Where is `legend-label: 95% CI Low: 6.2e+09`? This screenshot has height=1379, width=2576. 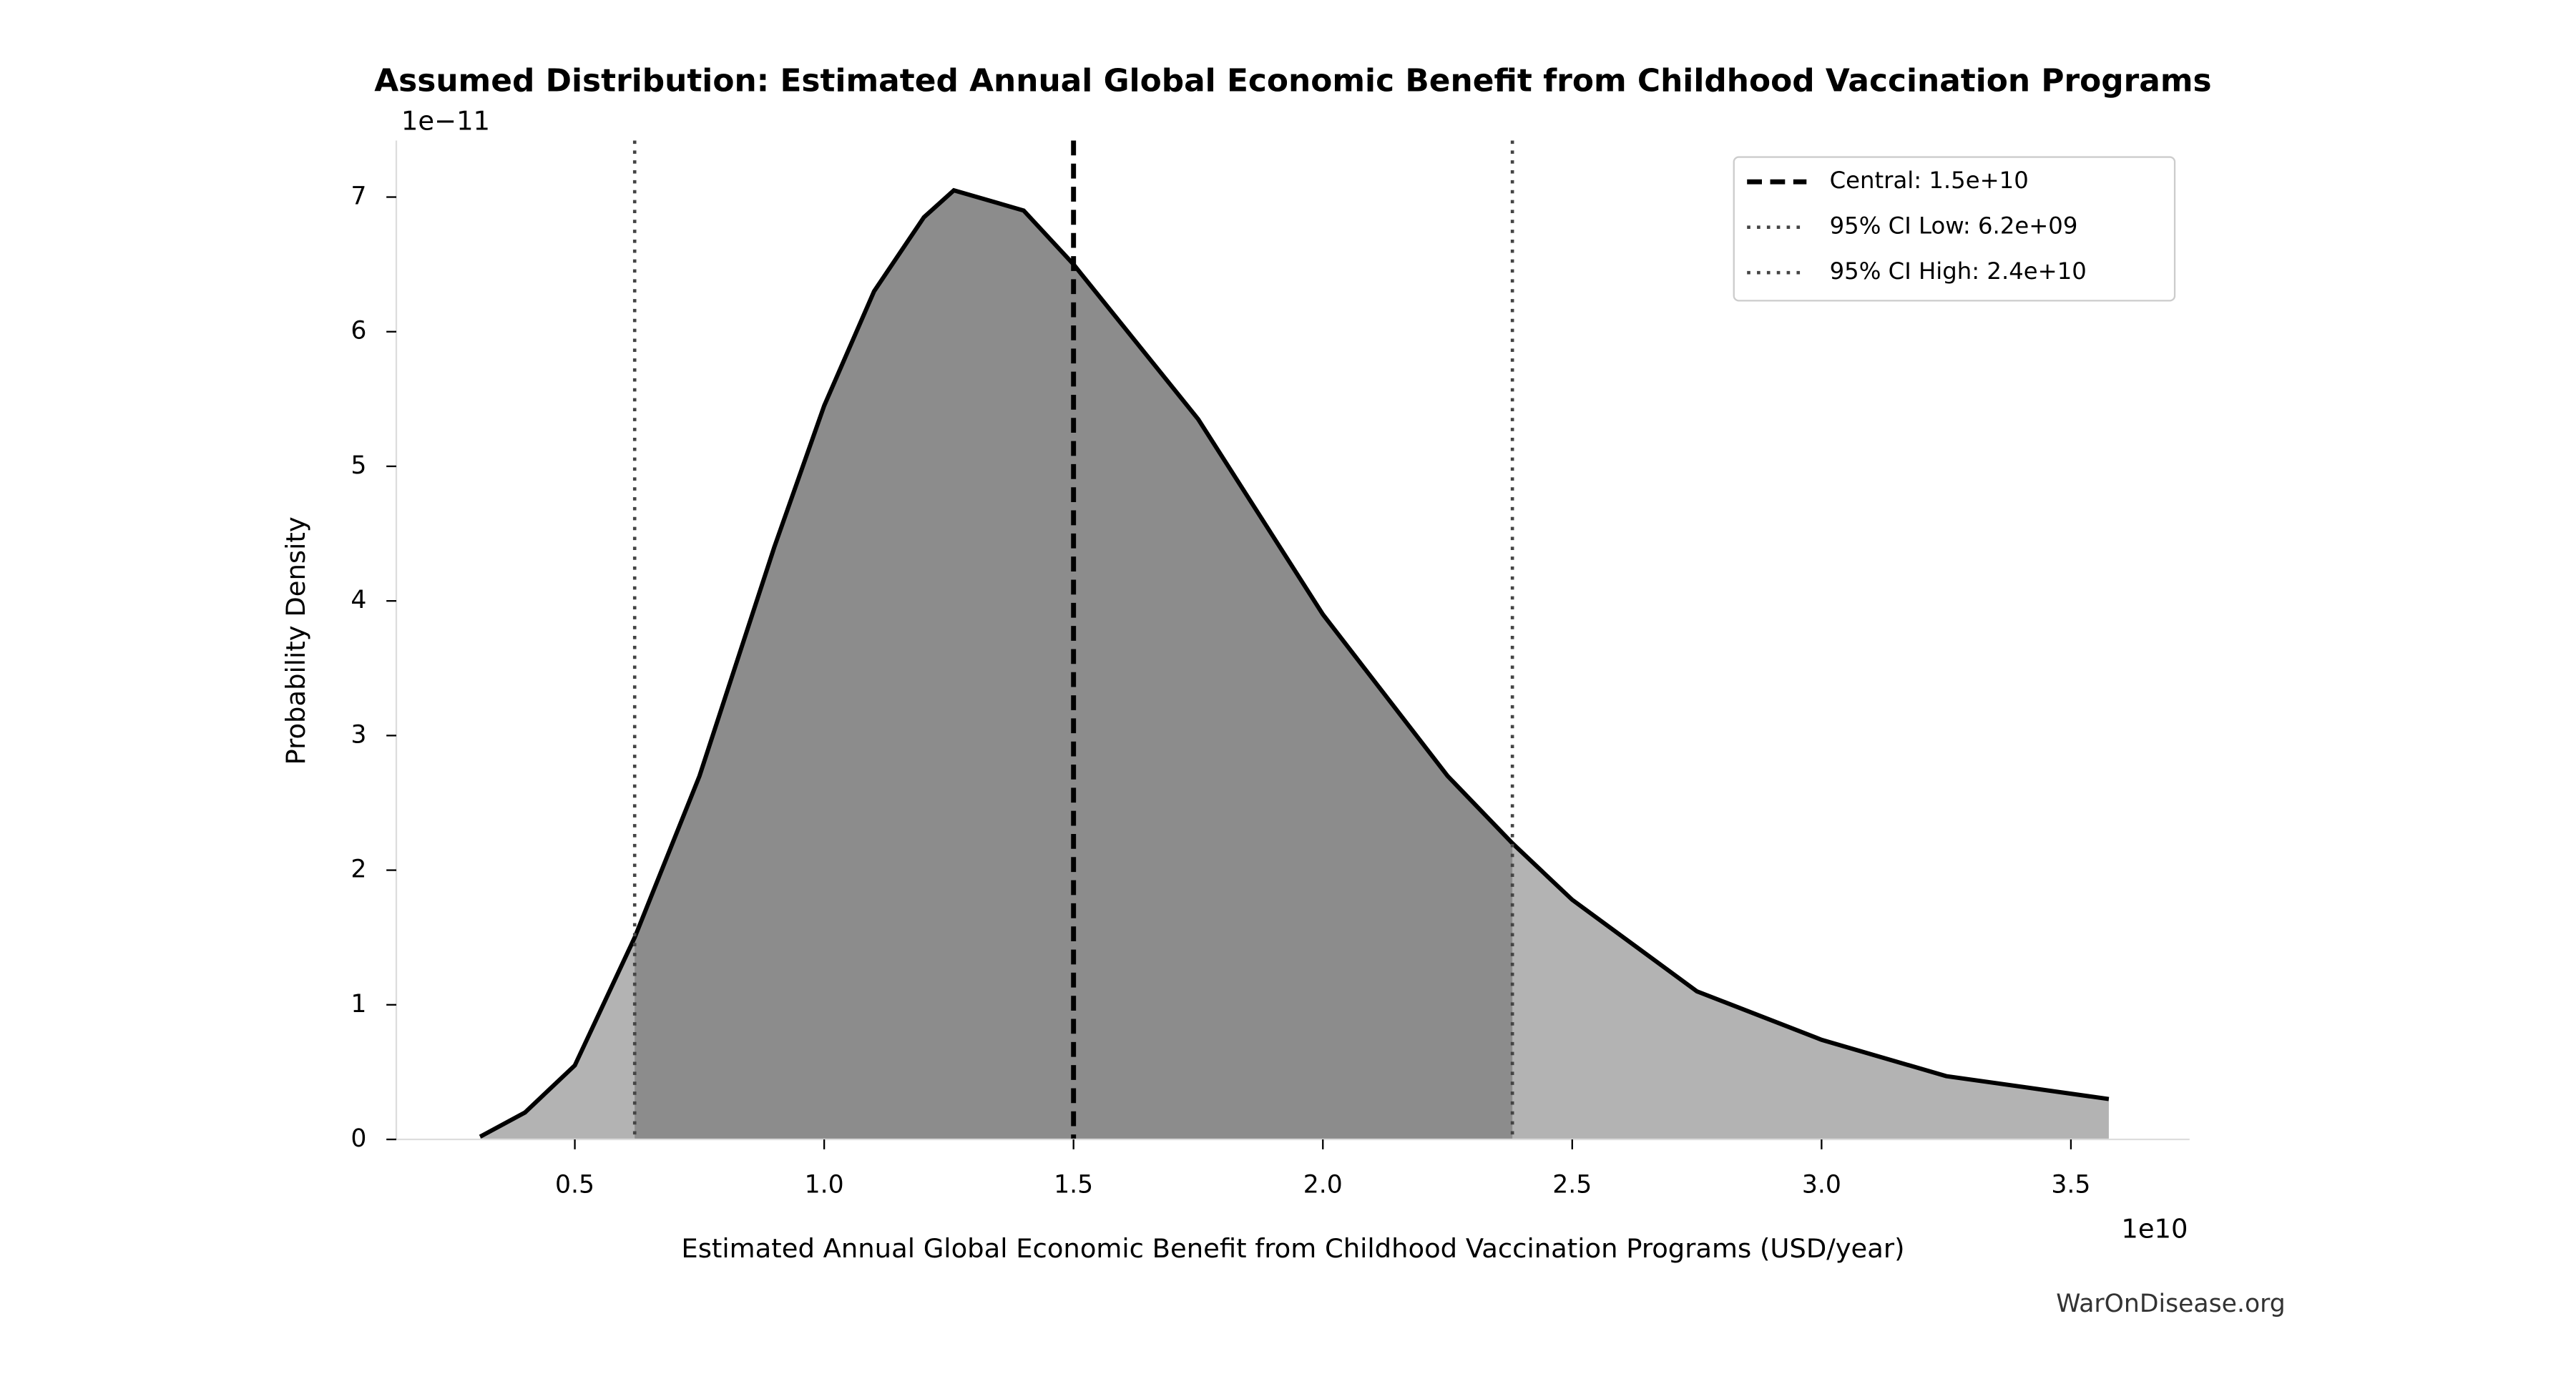 legend-label: 95% CI Low: 6.2e+09 is located at coordinates (1954, 226).